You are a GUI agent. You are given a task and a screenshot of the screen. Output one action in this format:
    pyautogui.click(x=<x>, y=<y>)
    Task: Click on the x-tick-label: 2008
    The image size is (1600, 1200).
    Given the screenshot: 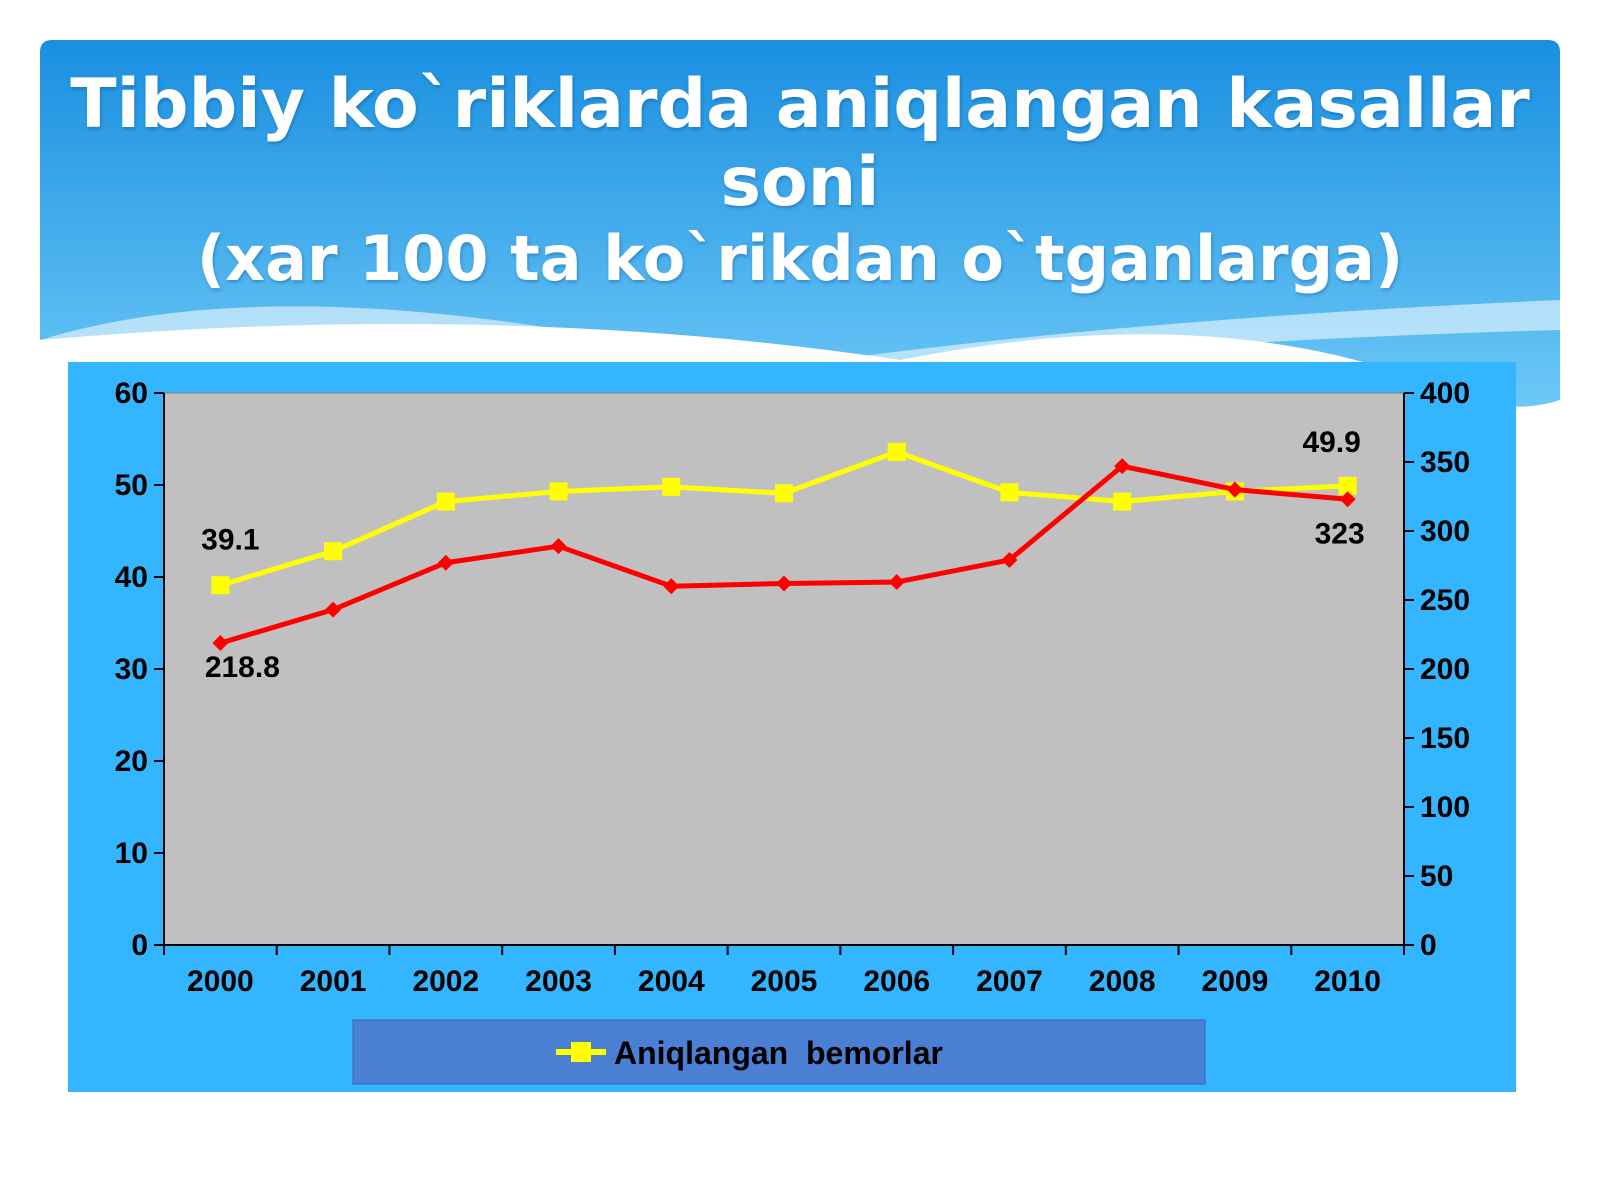 What is the action you would take?
    pyautogui.click(x=1122, y=981)
    